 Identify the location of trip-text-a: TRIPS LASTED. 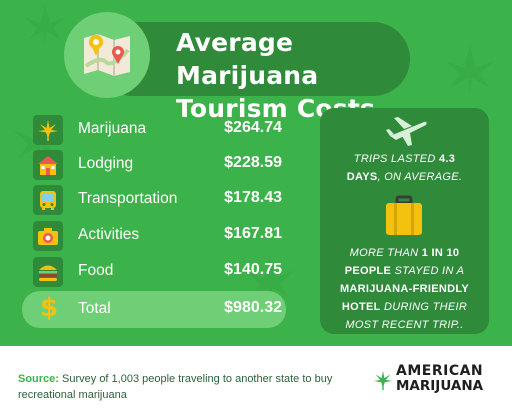
(396, 159).